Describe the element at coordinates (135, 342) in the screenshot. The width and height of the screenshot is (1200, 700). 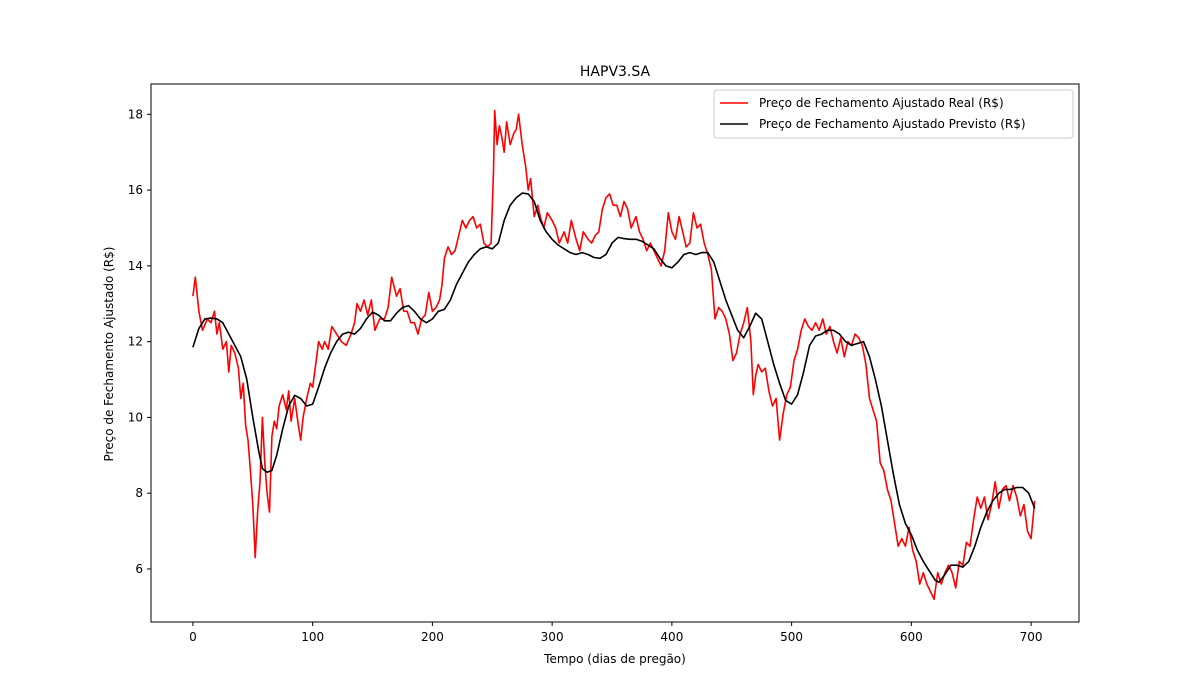
I see `y-tick-label: 12` at that location.